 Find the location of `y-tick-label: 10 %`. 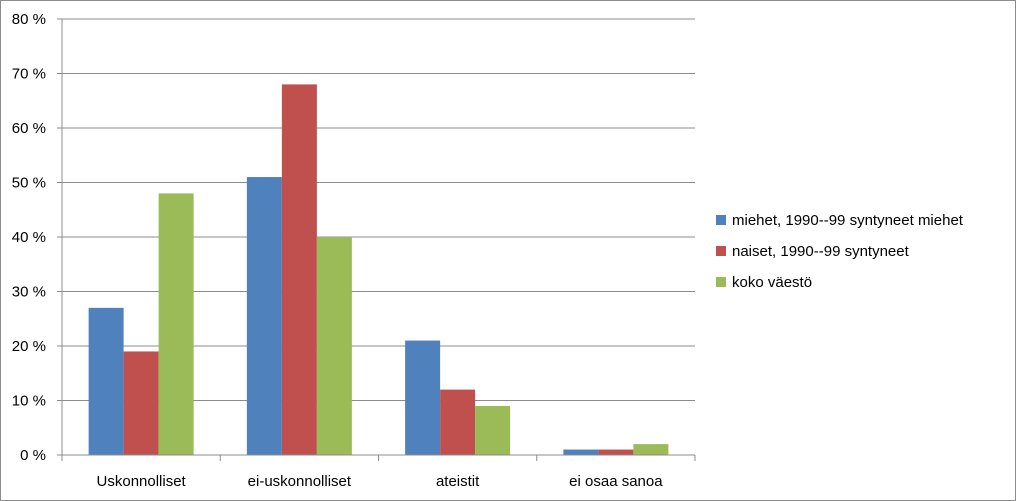

y-tick-label: 10 % is located at coordinates (29, 401).